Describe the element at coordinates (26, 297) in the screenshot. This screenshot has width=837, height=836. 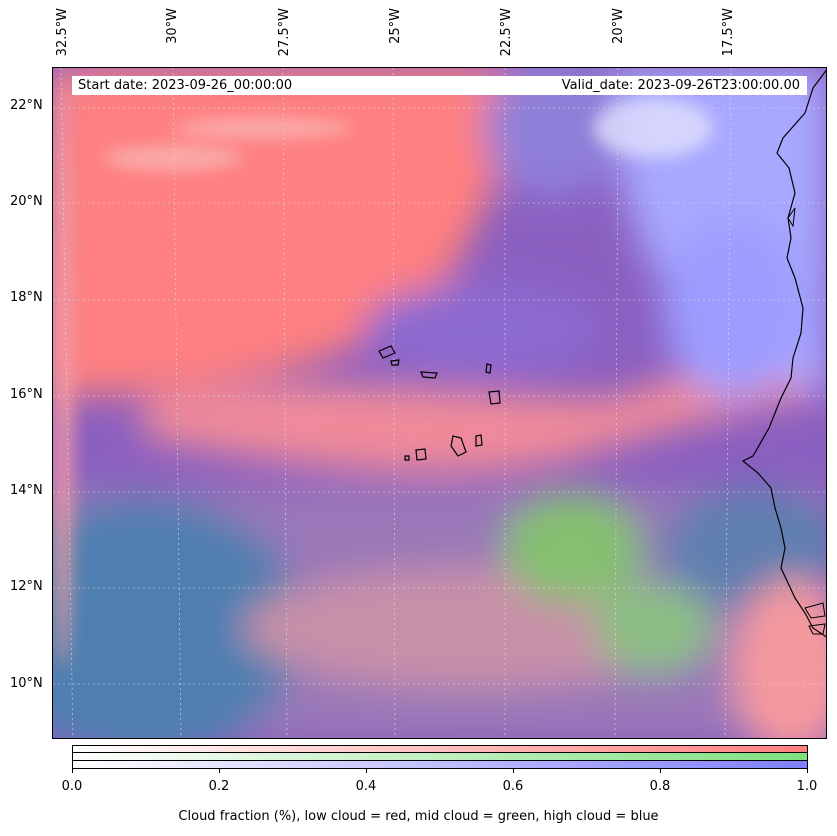
I see `lat-label: 18°N` at that location.